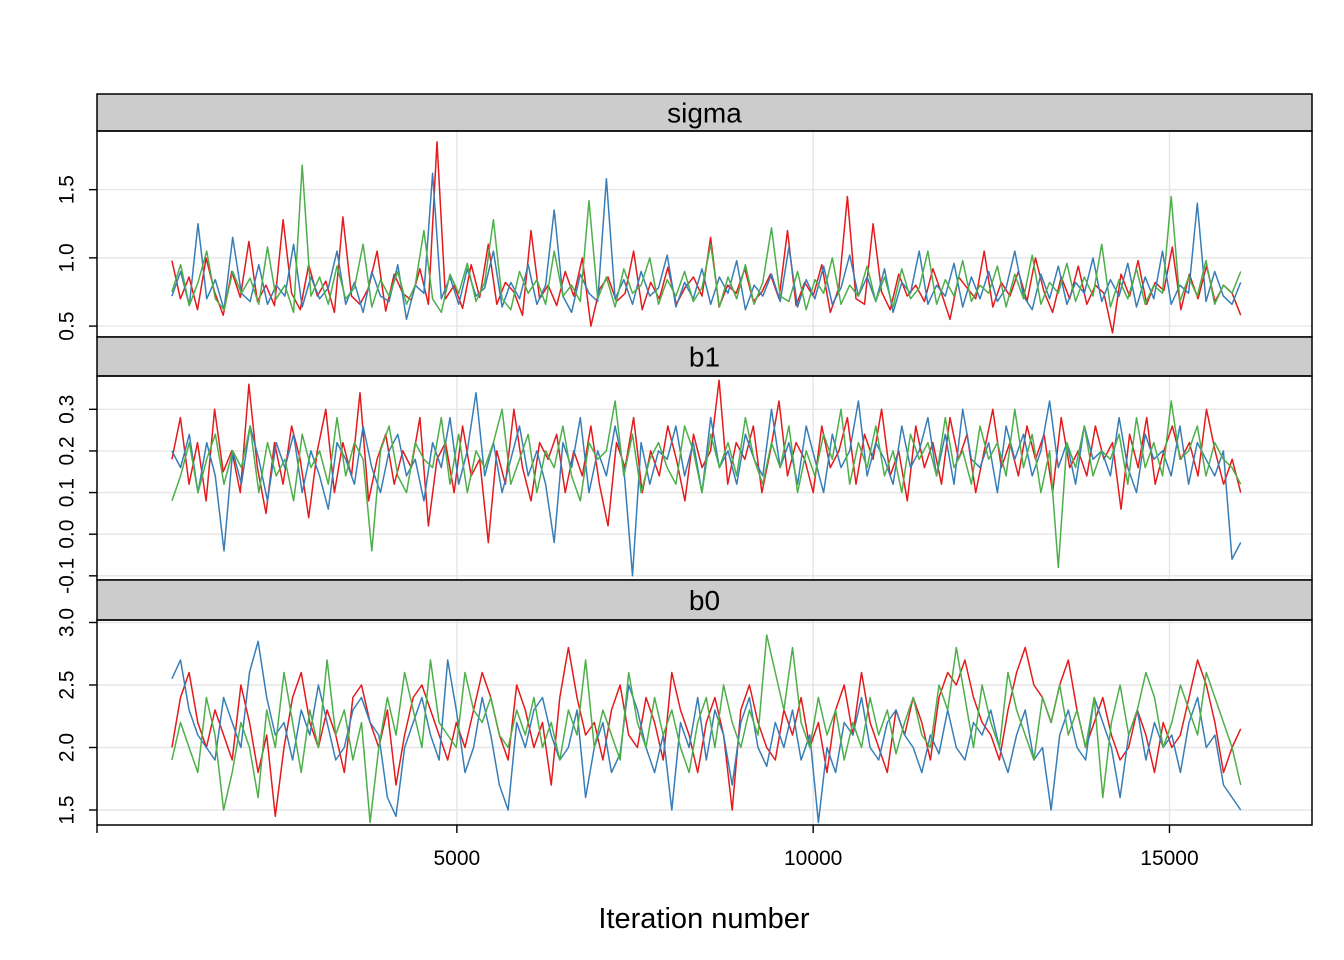 The image size is (1344, 960). I want to click on strip-b0, so click(704, 600).